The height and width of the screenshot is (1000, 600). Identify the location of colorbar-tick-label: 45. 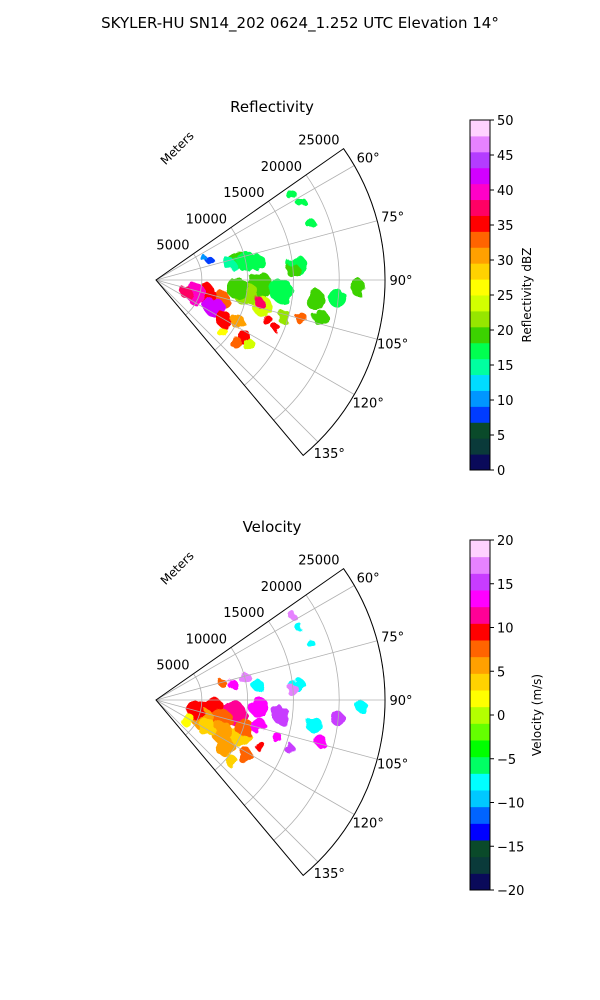
(505, 156).